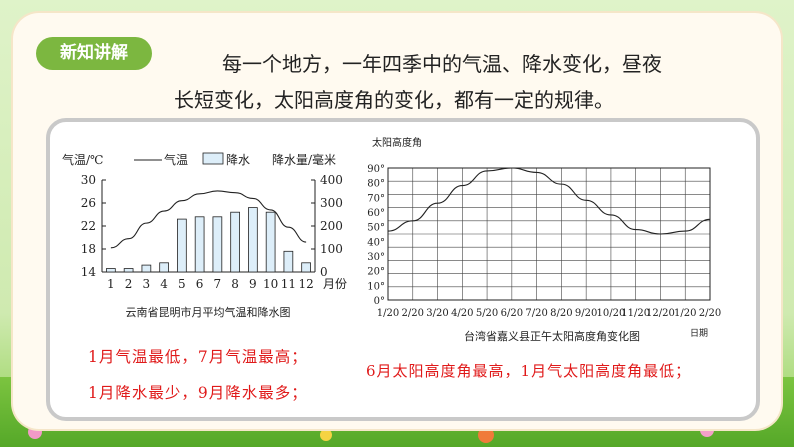 The image size is (794, 447). What do you see at coordinates (89, 272) in the screenshot?
I see `temp-tick-label: 14` at bounding box center [89, 272].